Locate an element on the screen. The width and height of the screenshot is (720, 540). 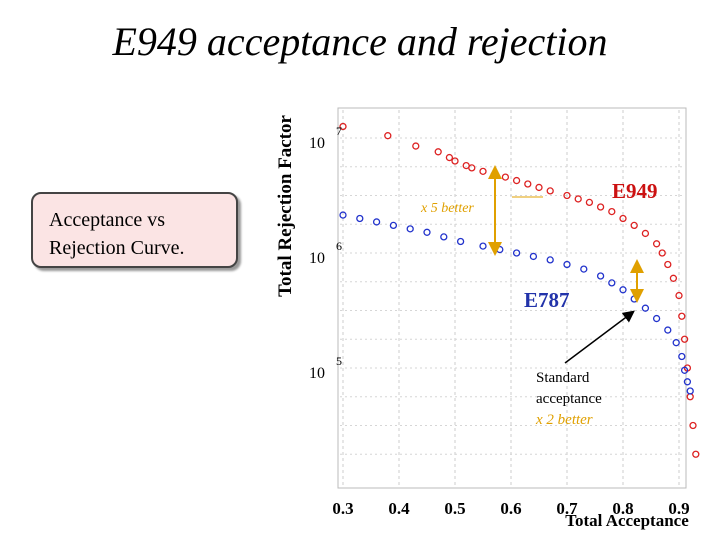
x5-better-label: x 5 better is located at coordinates (447, 208).